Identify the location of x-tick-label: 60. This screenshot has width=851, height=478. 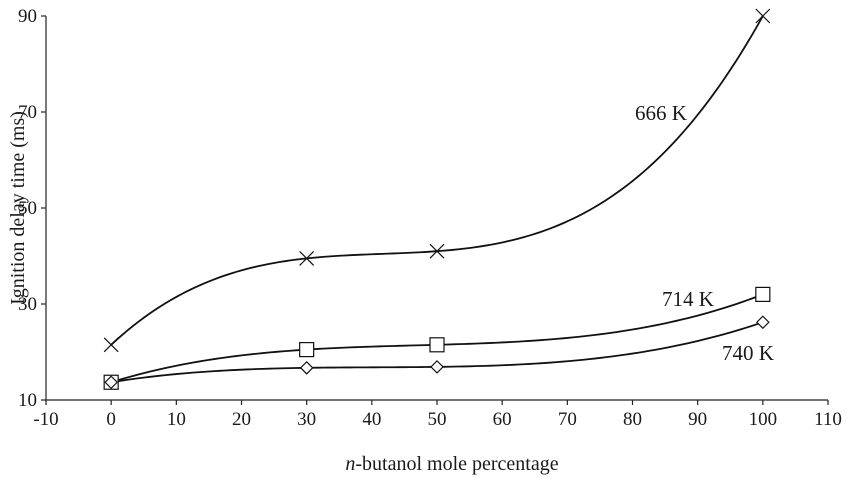
(502, 419).